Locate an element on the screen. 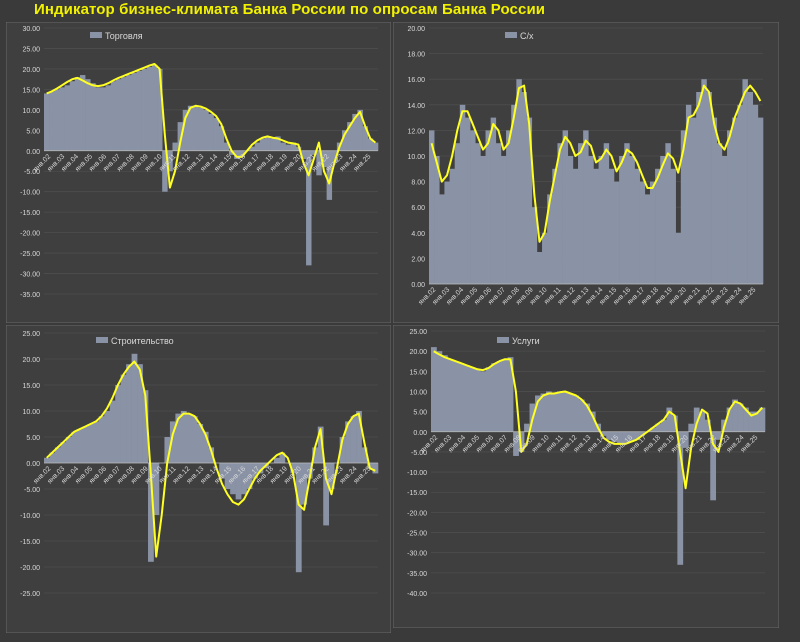 The height and width of the screenshot is (642, 800). y-tick-label: 5.00 is located at coordinates (33, 438).